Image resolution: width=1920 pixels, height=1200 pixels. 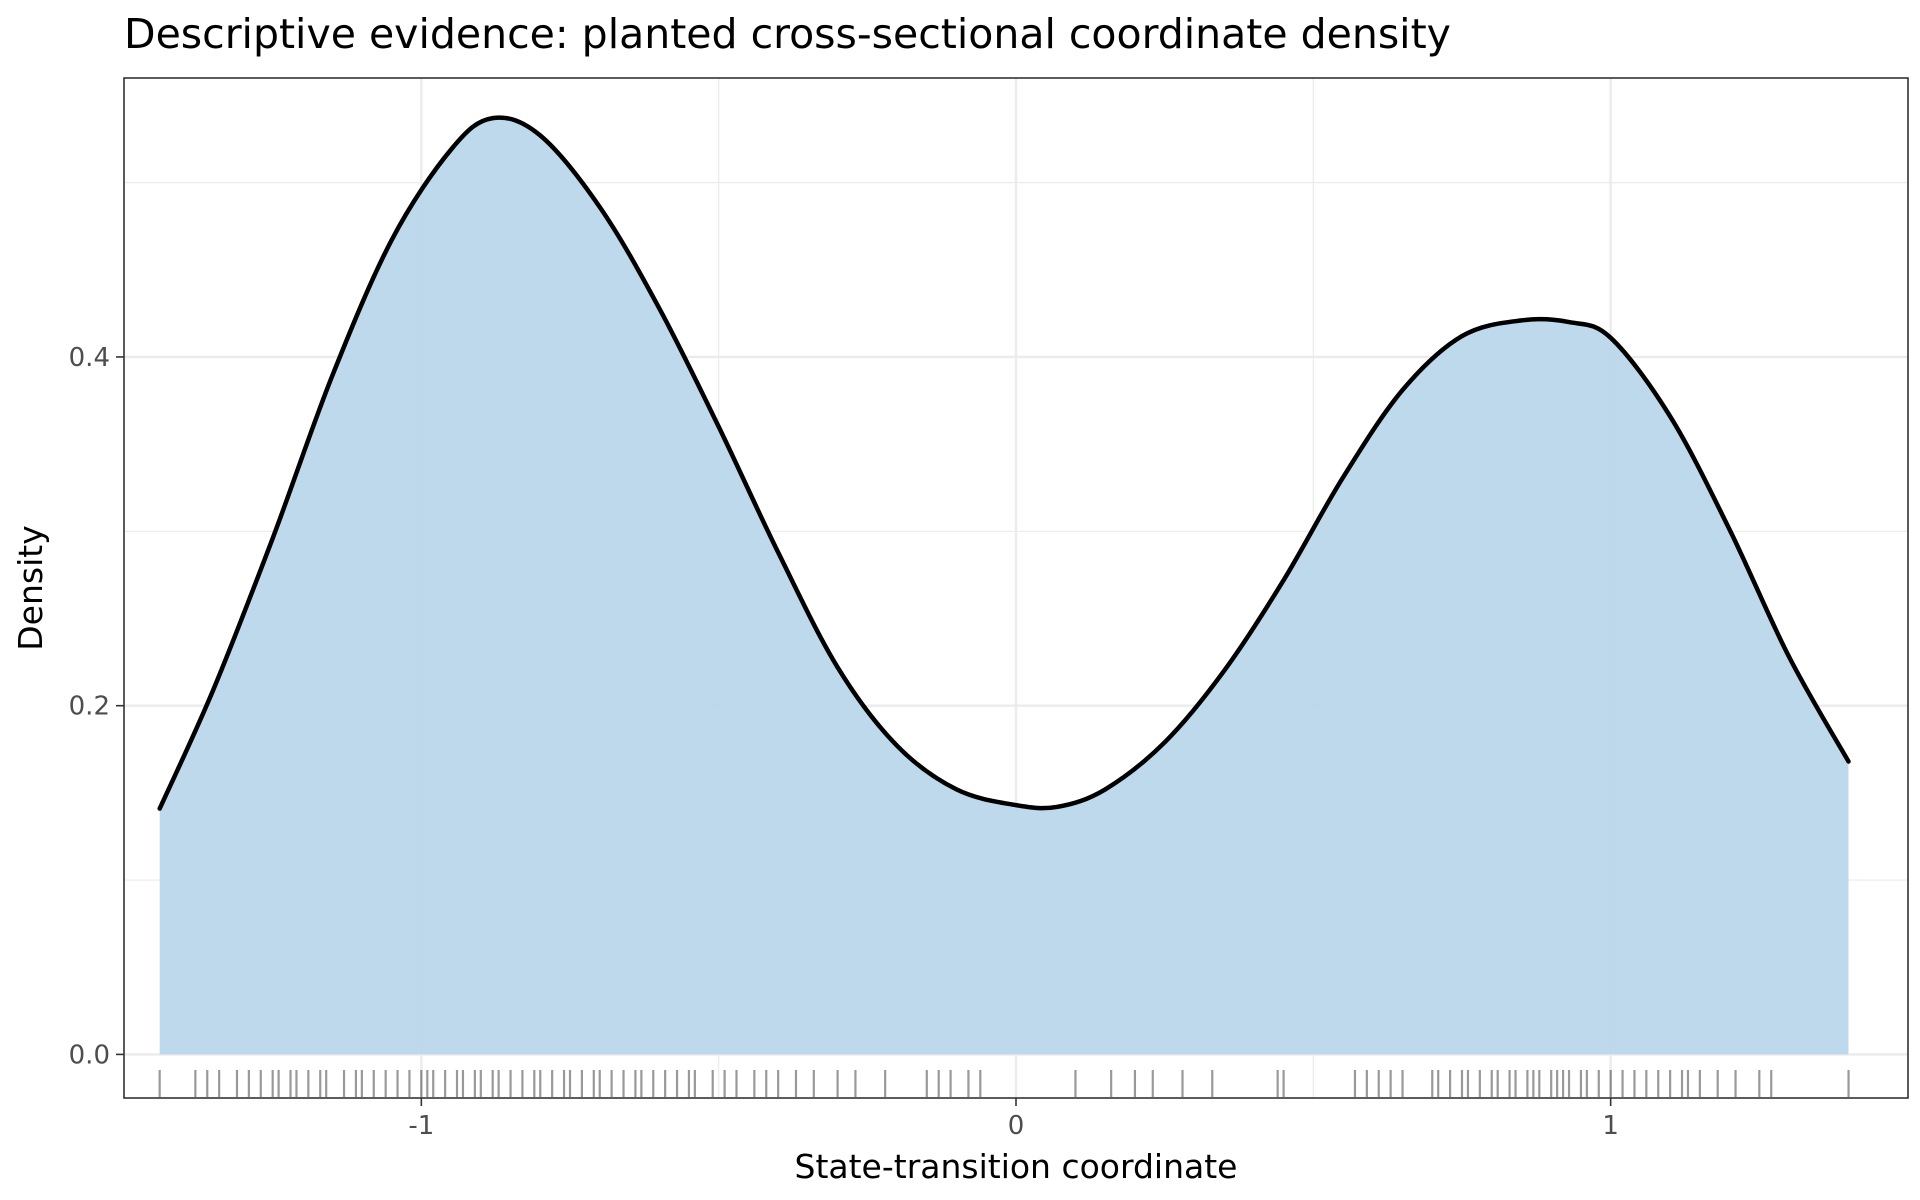 What do you see at coordinates (1016, 1126) in the screenshot?
I see `x-tick-label: 0` at bounding box center [1016, 1126].